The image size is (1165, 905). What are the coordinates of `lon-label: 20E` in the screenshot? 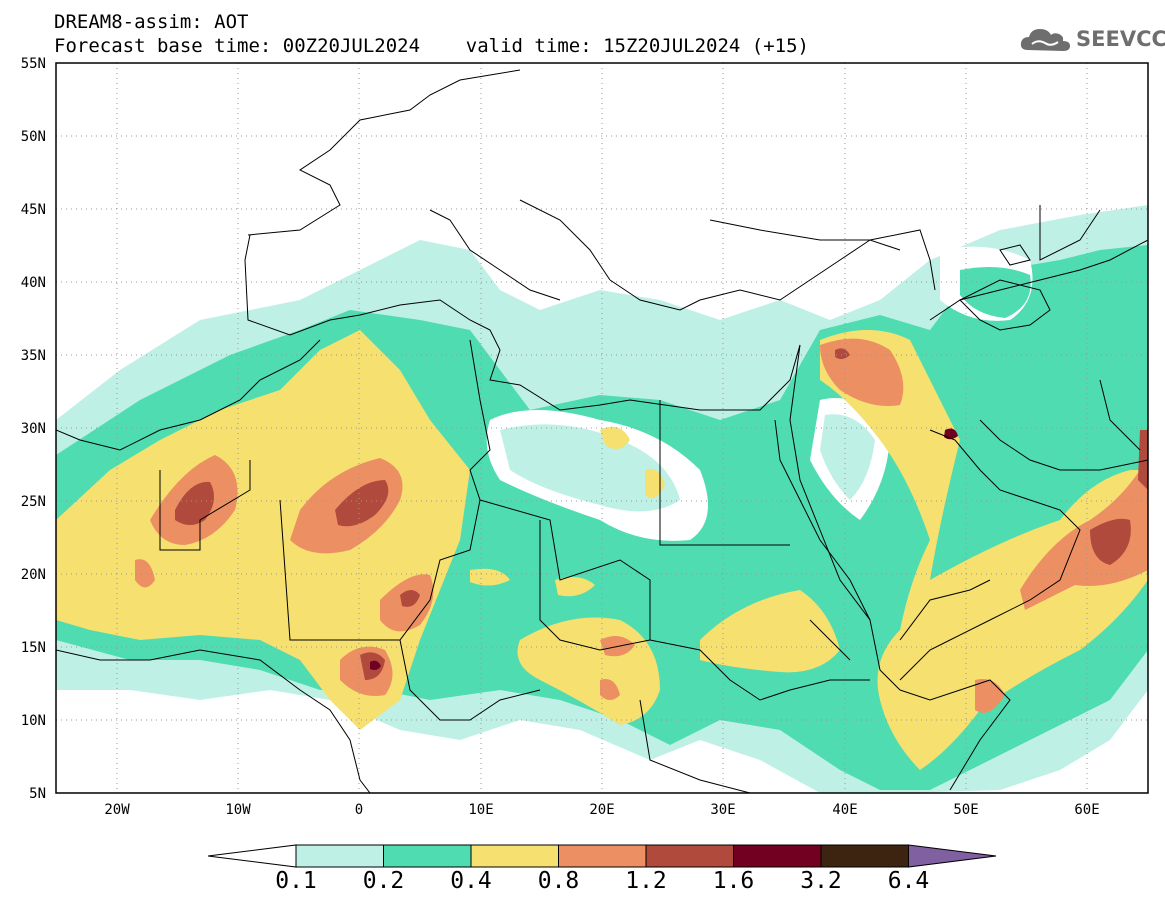 It's located at (601, 810).